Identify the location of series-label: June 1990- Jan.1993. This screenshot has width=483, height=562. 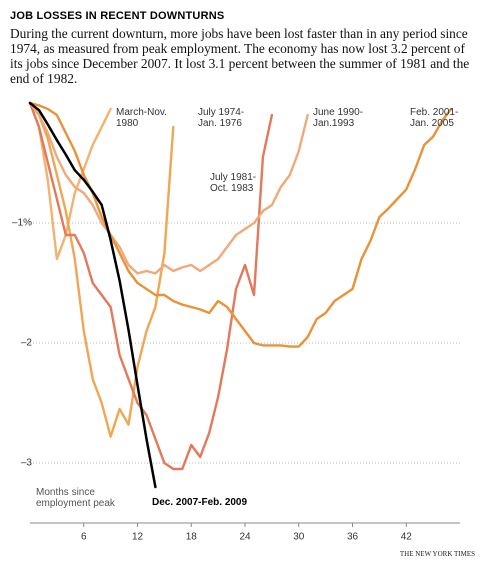
(338, 118).